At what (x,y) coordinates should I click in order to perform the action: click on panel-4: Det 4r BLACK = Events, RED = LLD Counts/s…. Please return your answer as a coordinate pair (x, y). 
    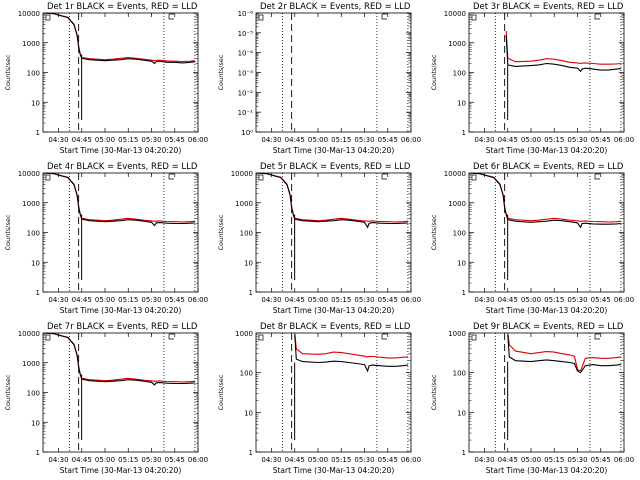
    Looking at the image, I should click on (106, 238).